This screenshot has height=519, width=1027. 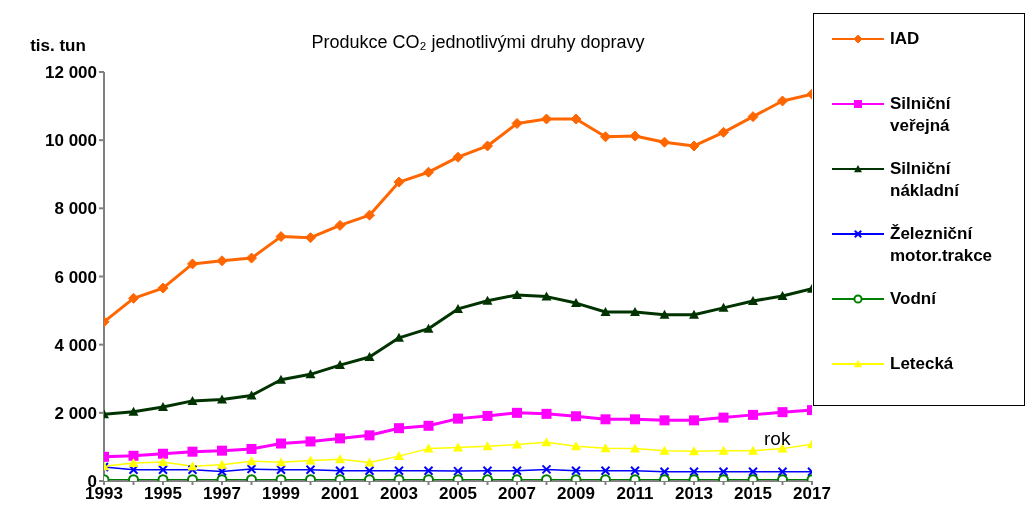 I want to click on legend-label: Vodní, so click(x=914, y=299).